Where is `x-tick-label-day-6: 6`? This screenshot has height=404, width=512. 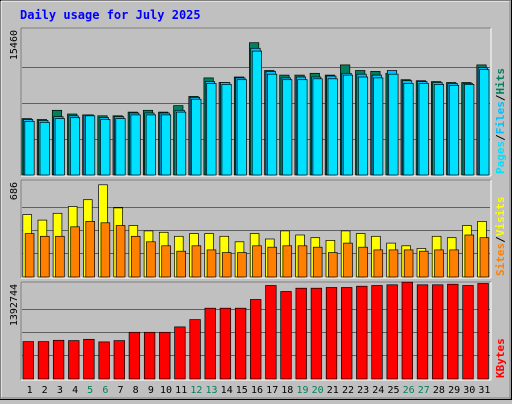
x-tick-label-day-6: 6 is located at coordinates (105, 390).